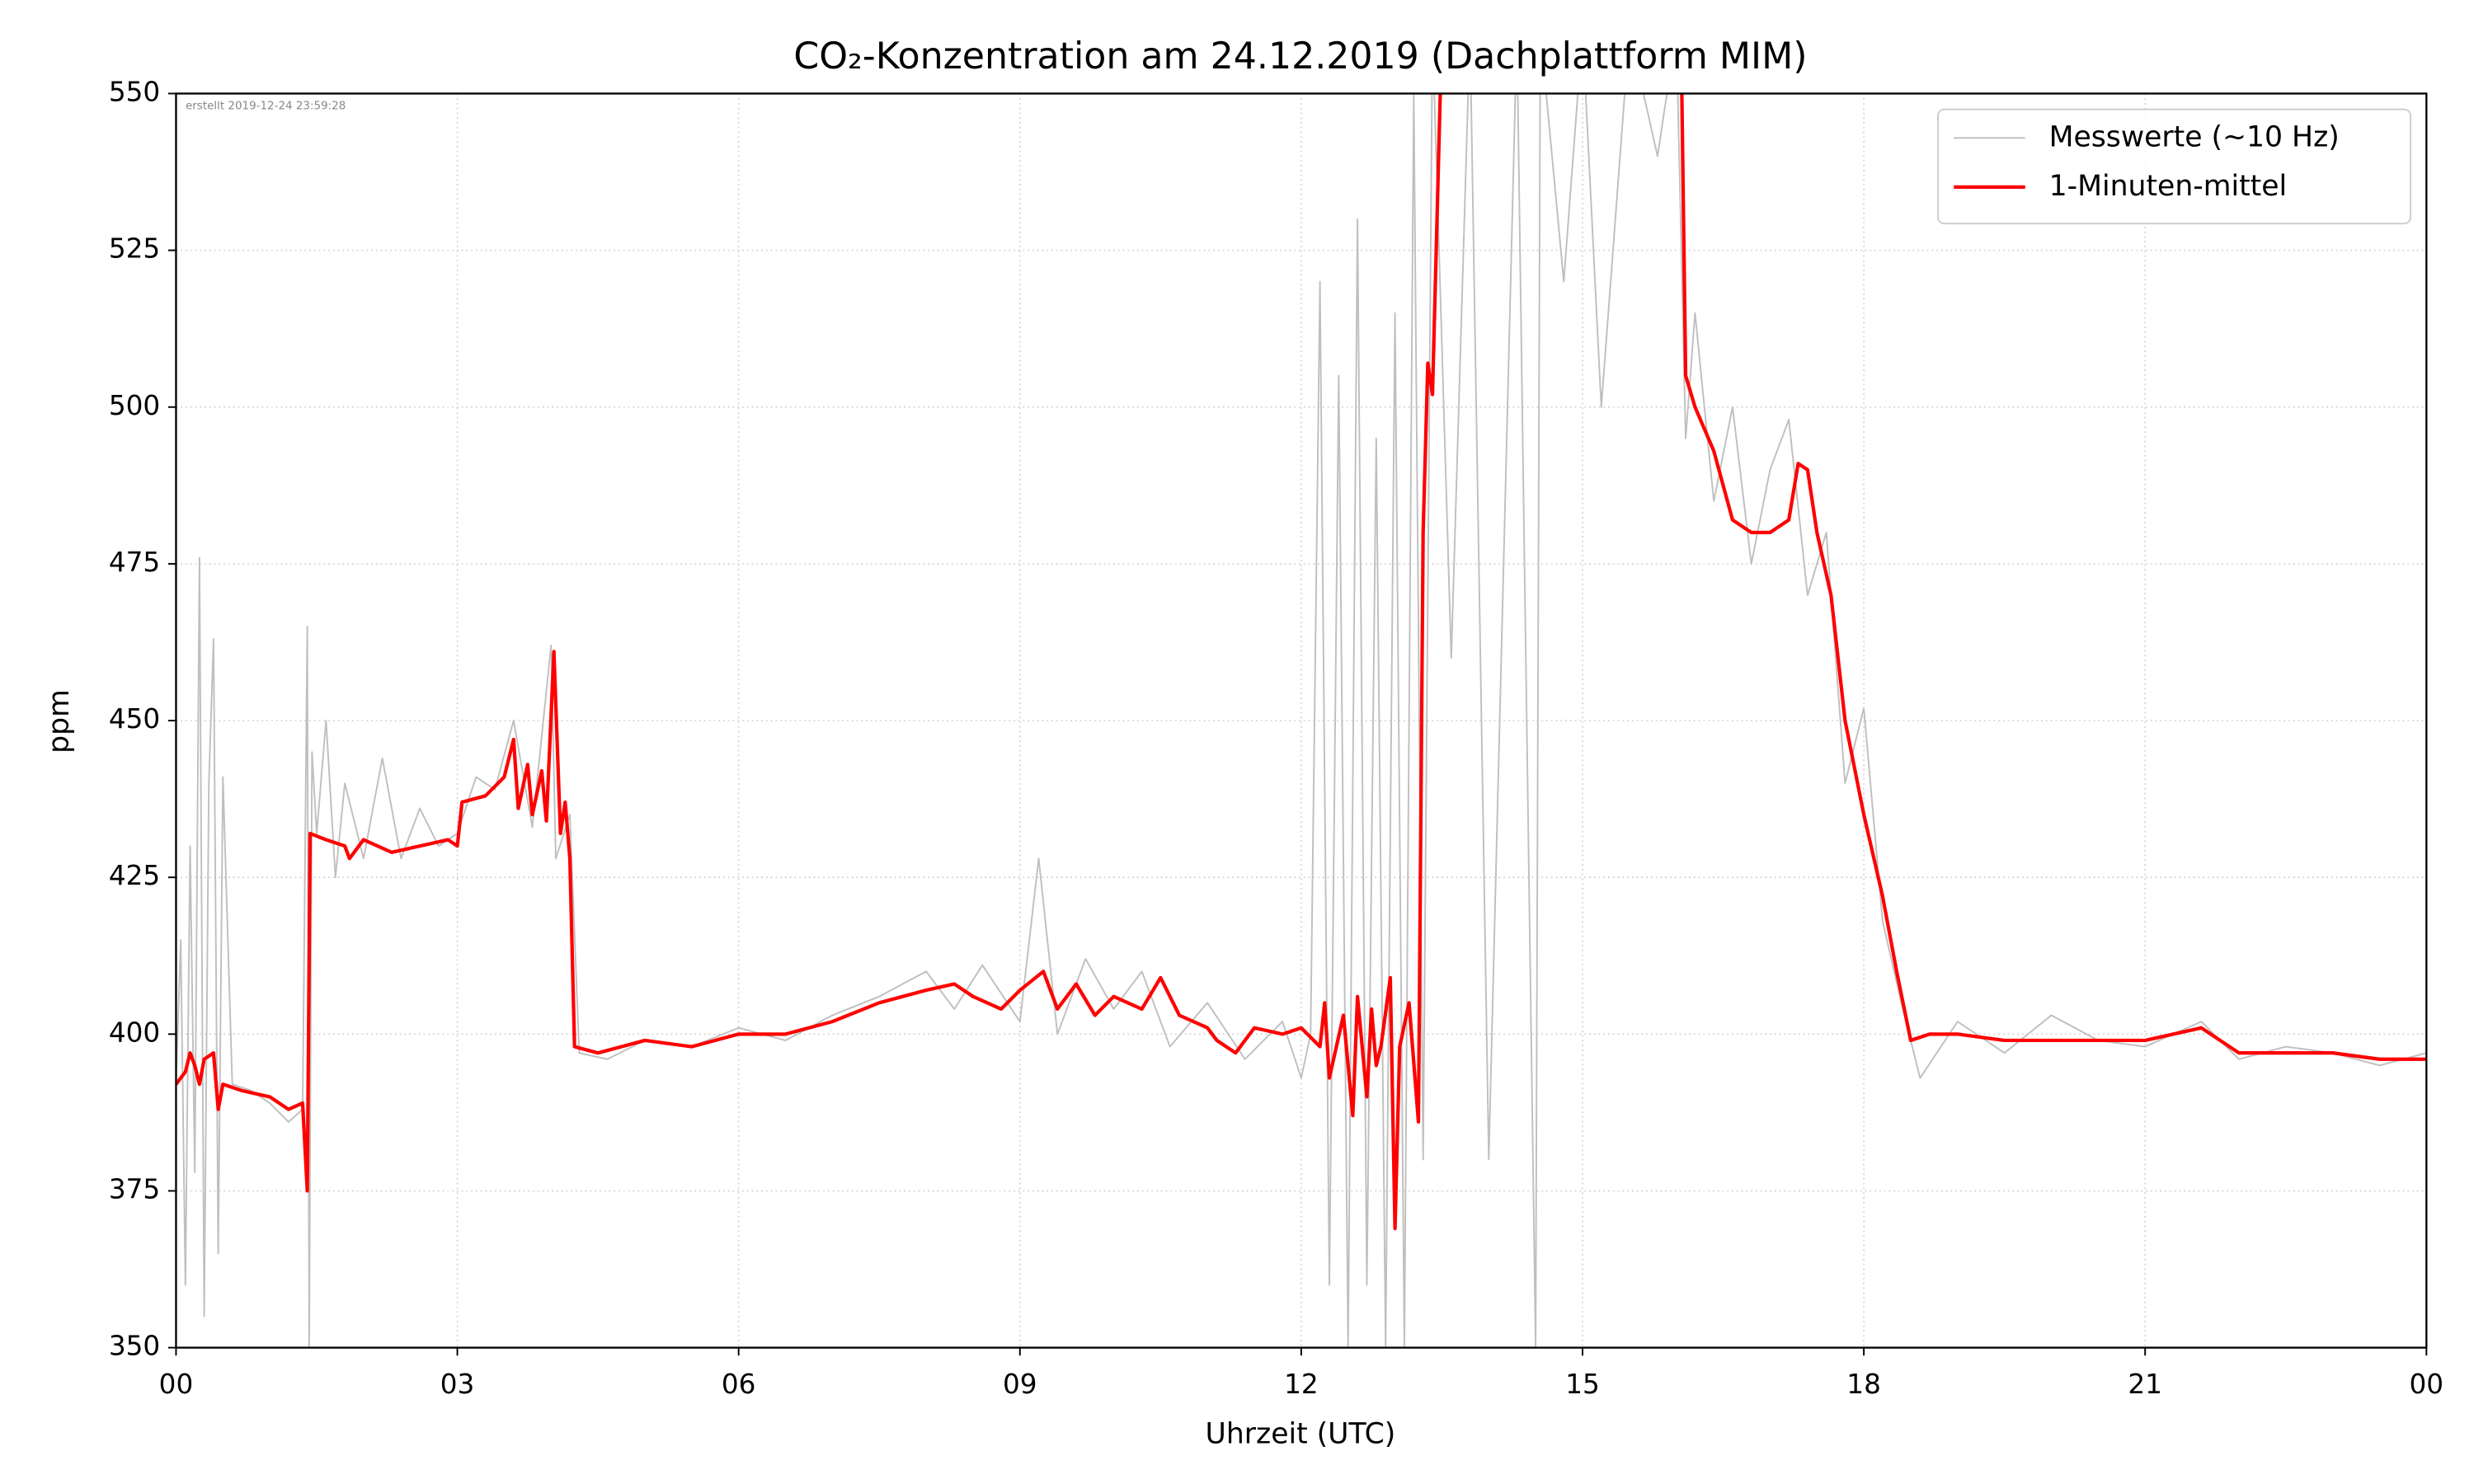  I want to click on y-tick-label: 350, so click(134, 1346).